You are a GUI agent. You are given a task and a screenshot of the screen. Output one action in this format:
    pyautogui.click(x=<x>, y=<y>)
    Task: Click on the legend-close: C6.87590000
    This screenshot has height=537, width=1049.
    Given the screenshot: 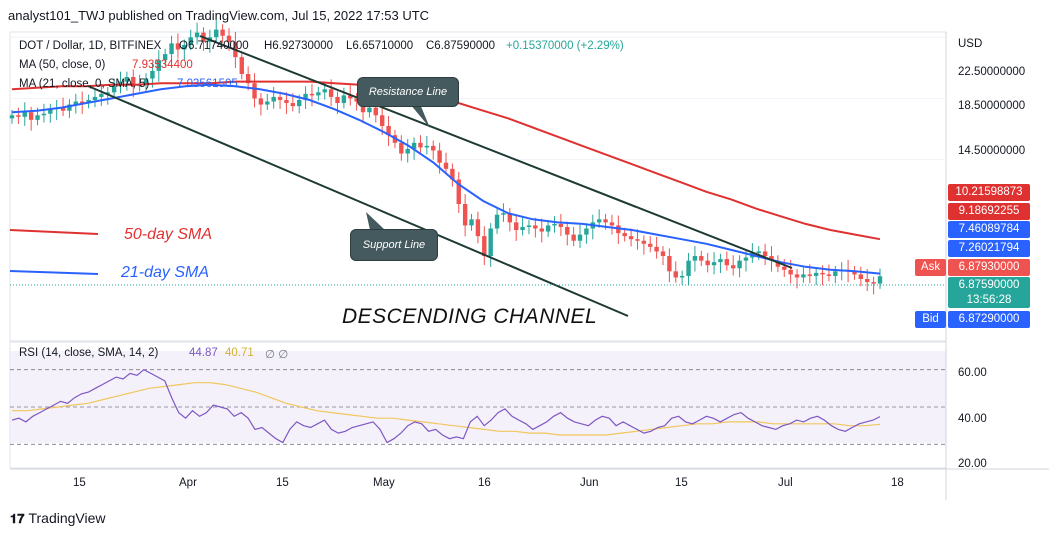 What is the action you would take?
    pyautogui.click(x=461, y=46)
    